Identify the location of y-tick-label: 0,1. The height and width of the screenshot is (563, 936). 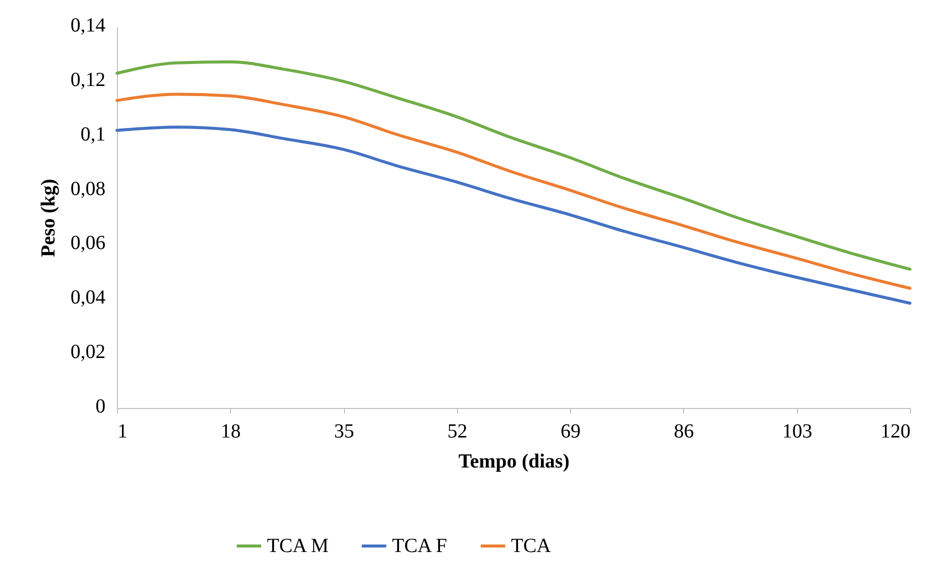
(93, 134).